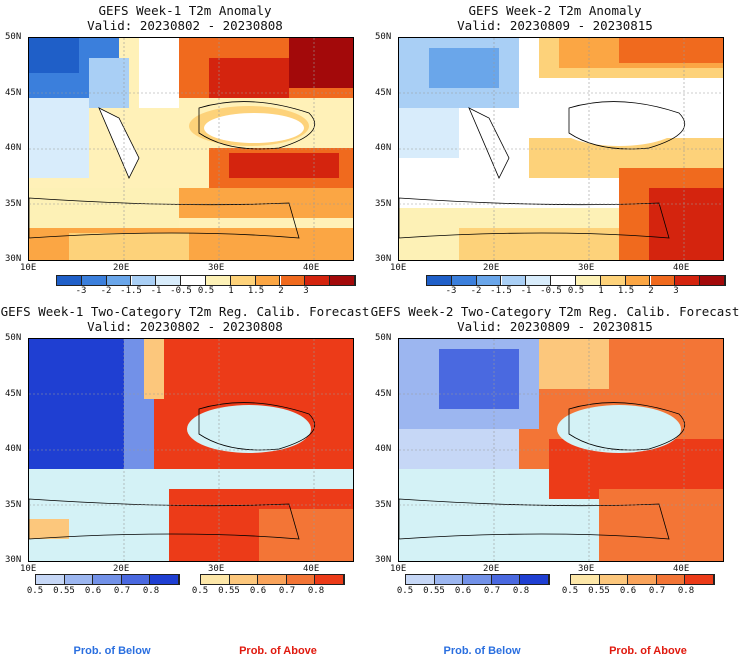  What do you see at coordinates (191, 450) in the screenshot?
I see `probability-map-week1` at bounding box center [191, 450].